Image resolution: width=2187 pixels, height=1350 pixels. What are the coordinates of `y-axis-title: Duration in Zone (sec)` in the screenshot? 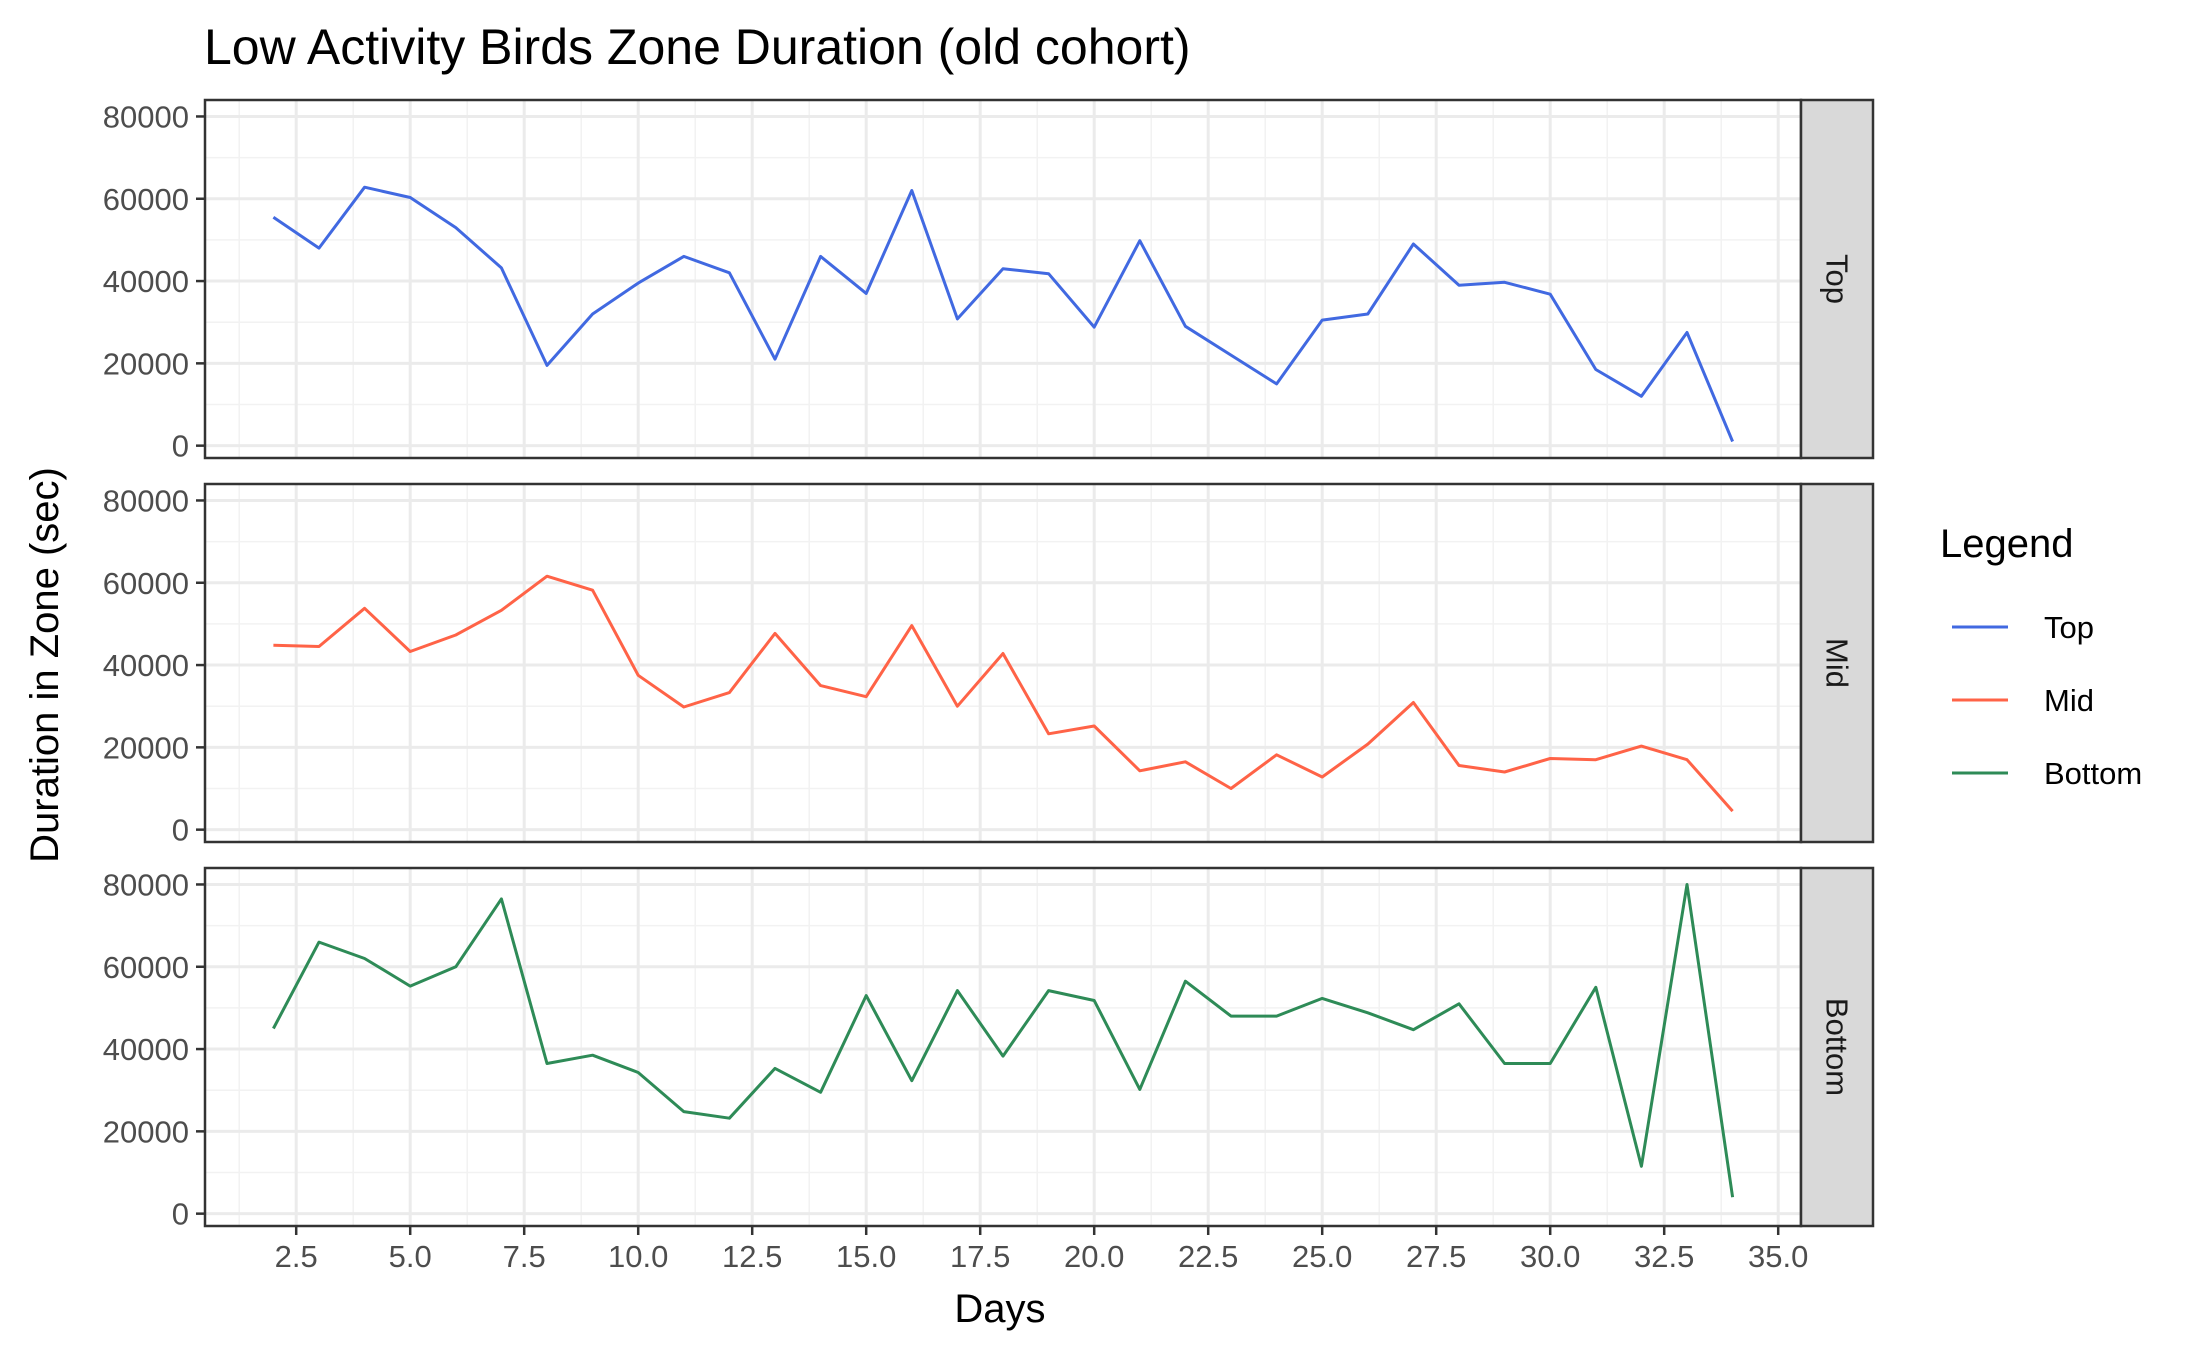 It's located at (45, 665).